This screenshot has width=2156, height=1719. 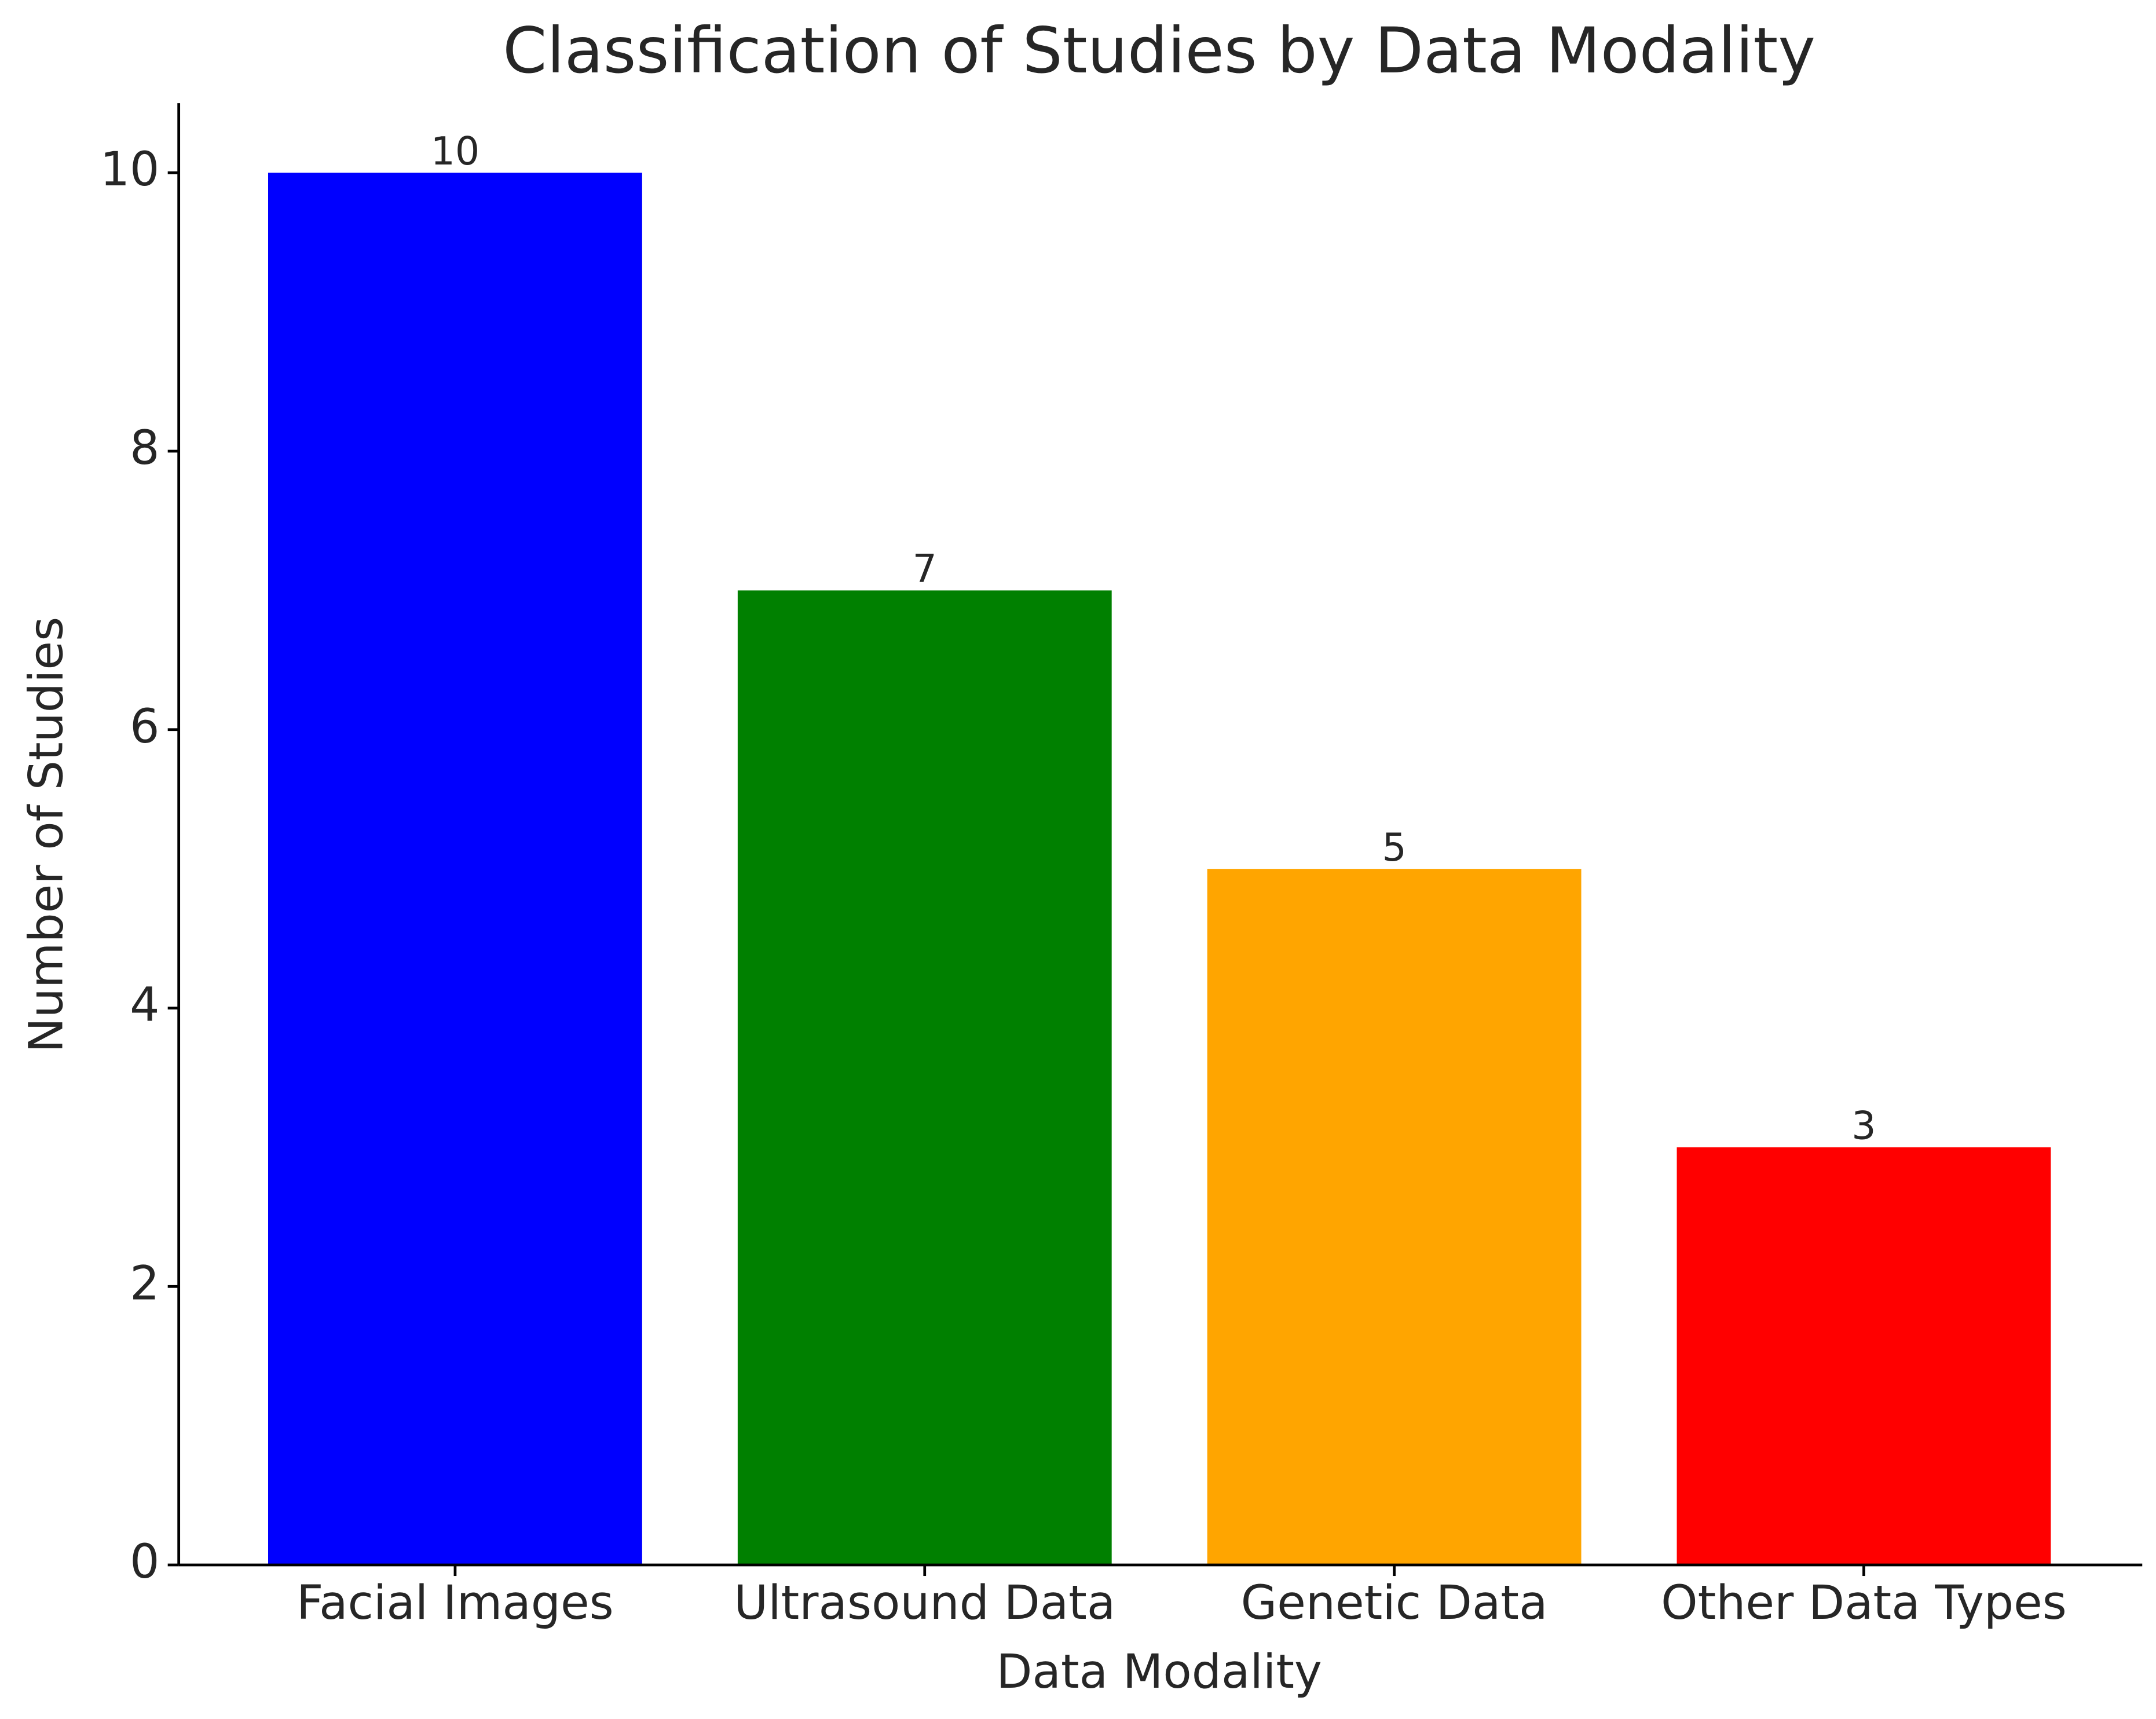 What do you see at coordinates (1394, 847) in the screenshot?
I see `data-label: 5` at bounding box center [1394, 847].